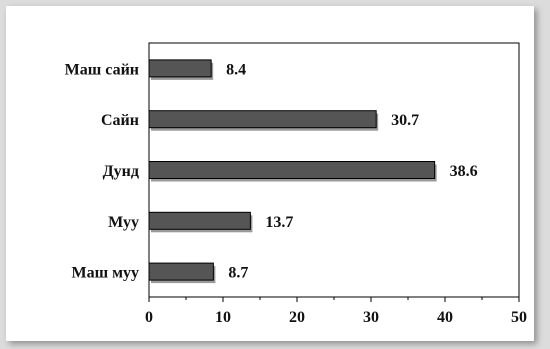 This screenshot has height=349, width=550. What do you see at coordinates (519, 317) in the screenshot?
I see `x-tick-label: 50` at bounding box center [519, 317].